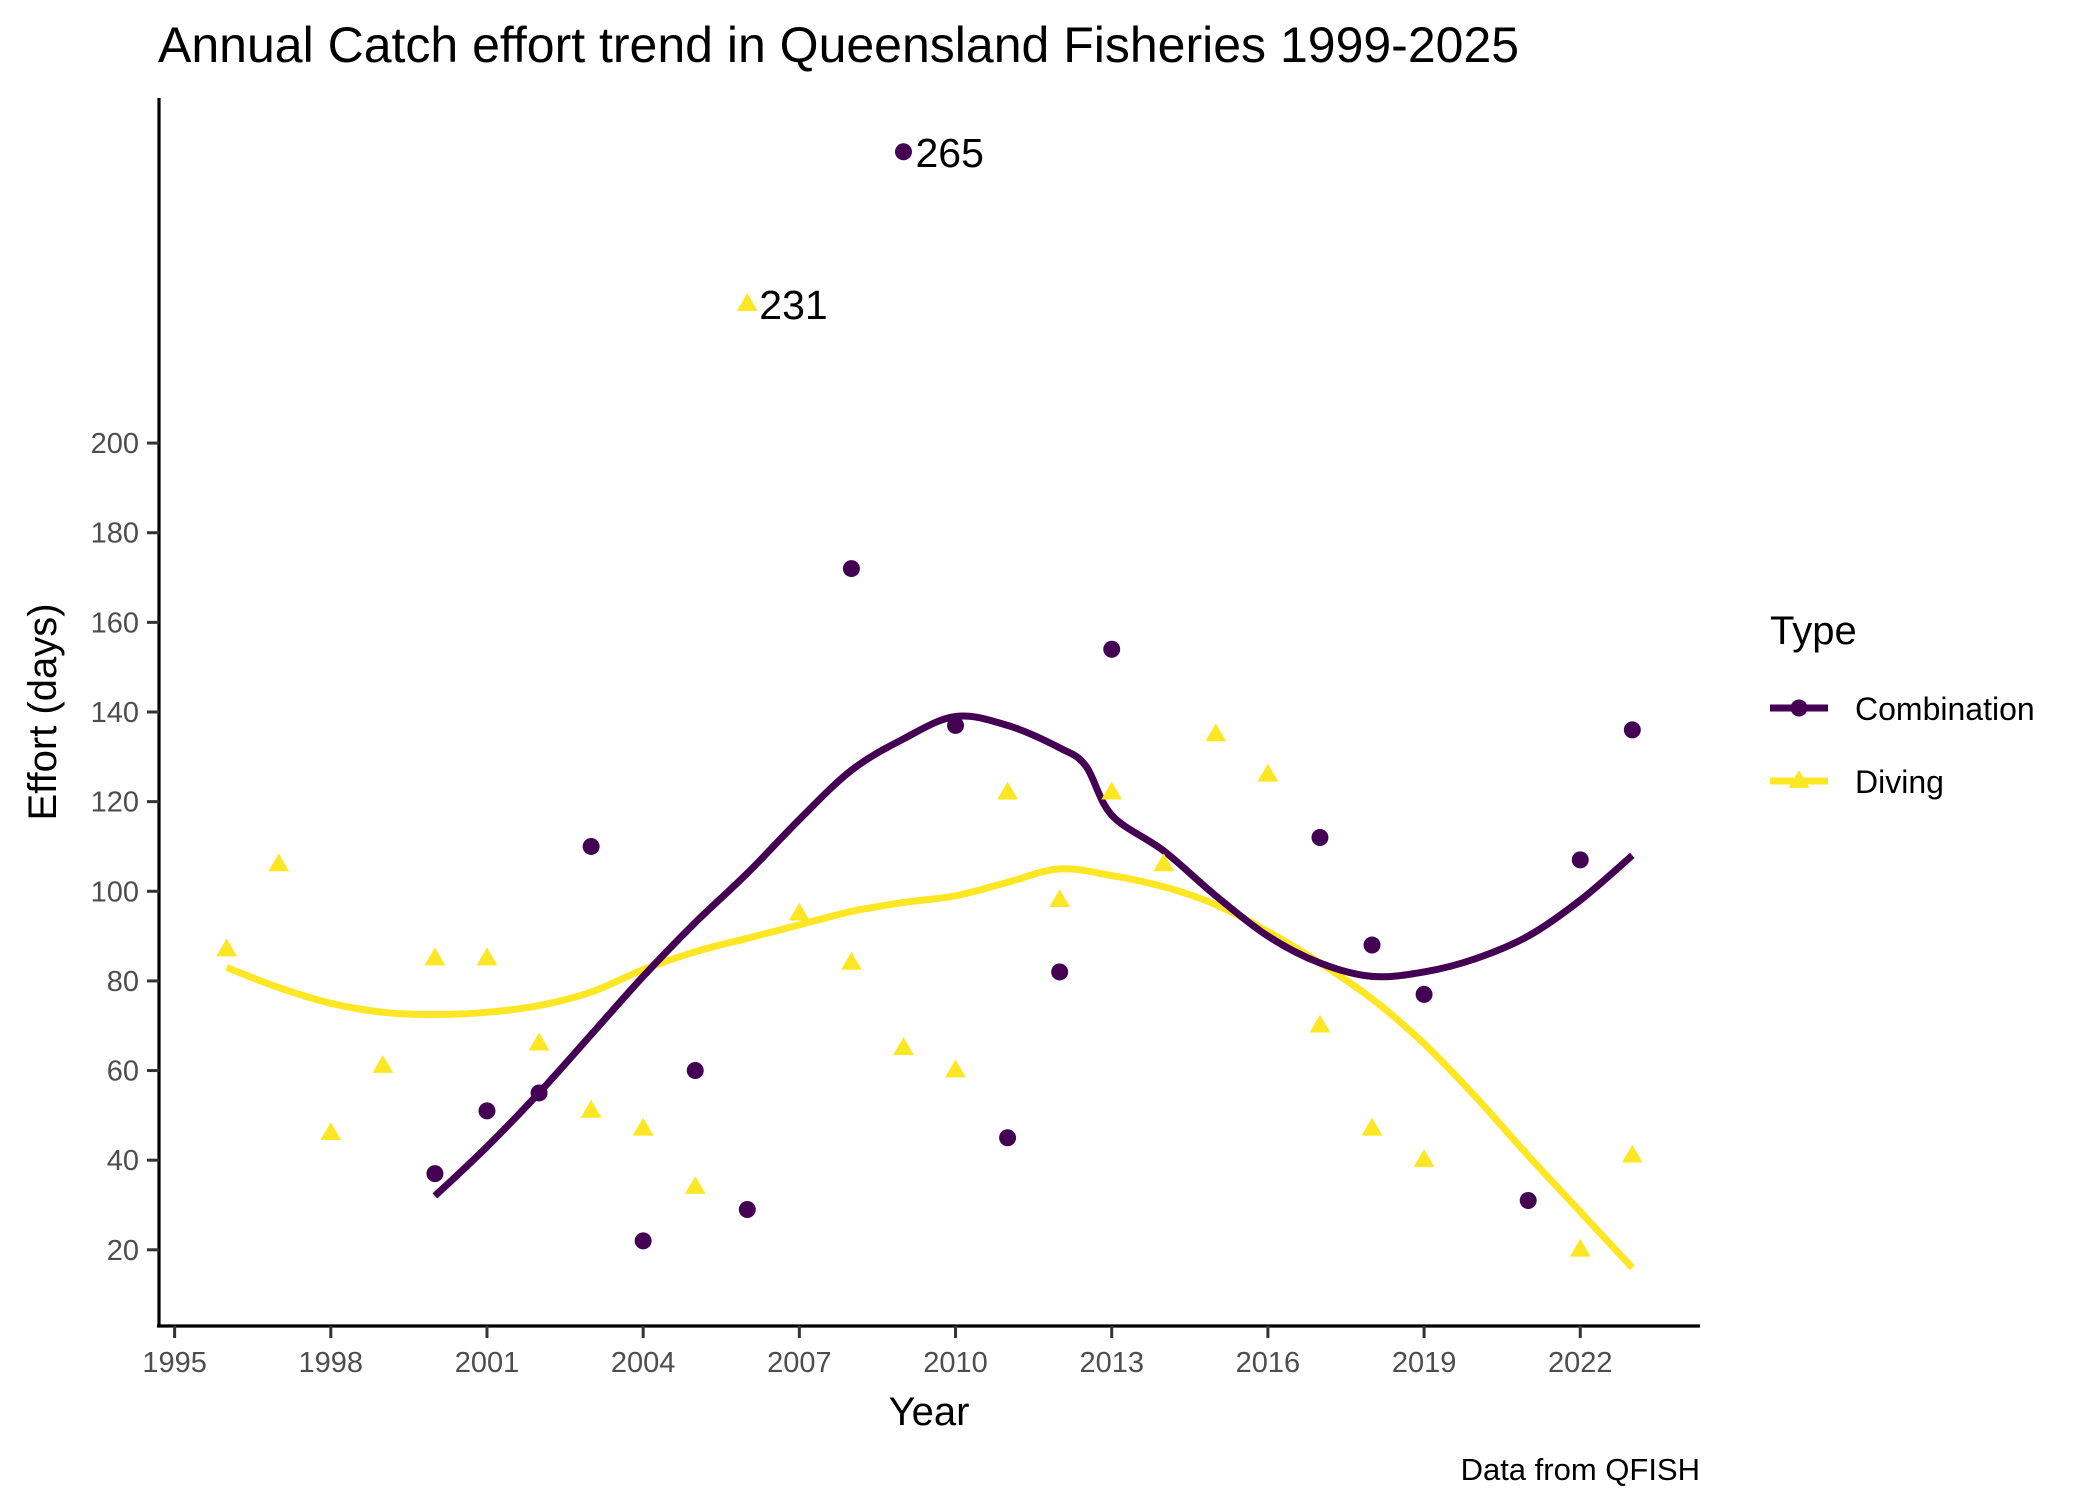 This screenshot has width=2100, height=1500. Describe the element at coordinates (123, 1161) in the screenshot. I see `y-tick-label: 40` at that location.